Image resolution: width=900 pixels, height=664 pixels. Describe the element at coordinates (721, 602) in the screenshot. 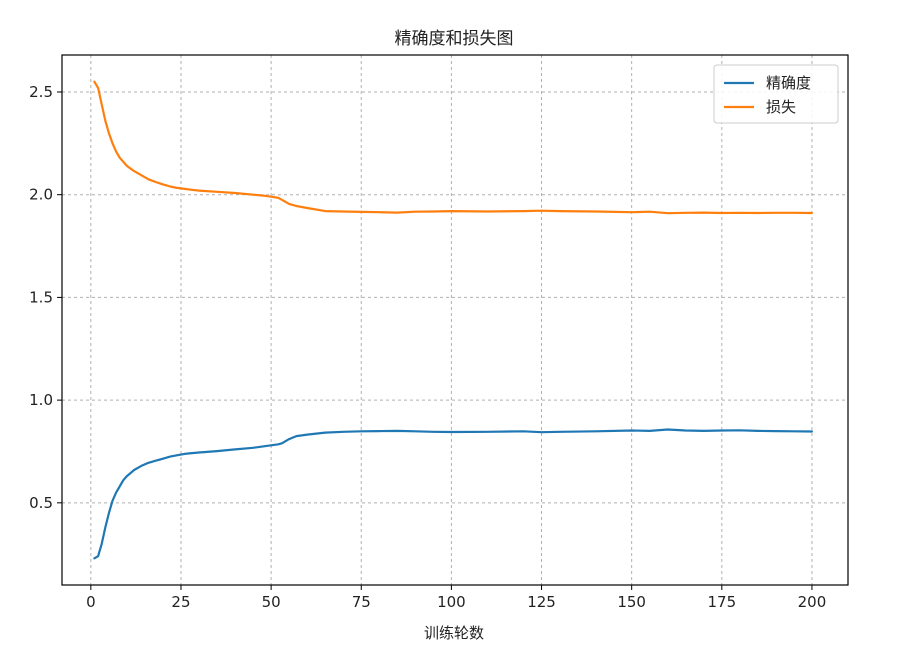

I see `x-tick-label: 175` at that location.